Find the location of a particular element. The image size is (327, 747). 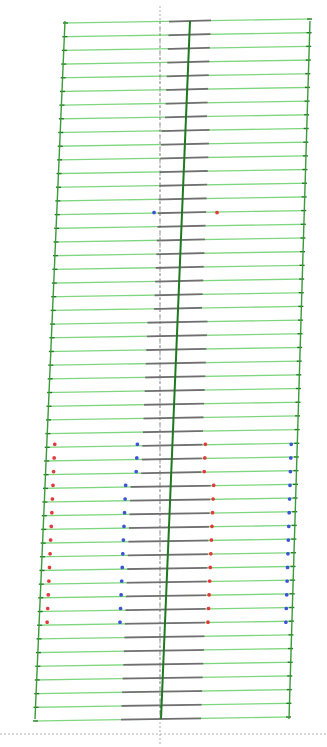

right-edge-member is located at coordinates (299, 370).